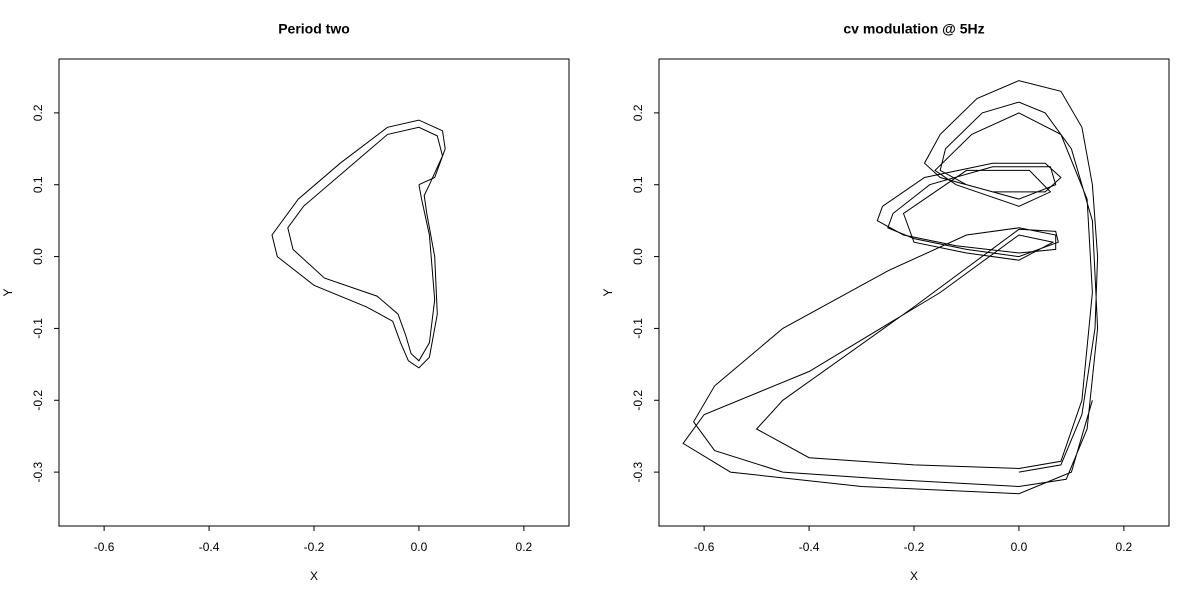  I want to click on chart-title: Period two, so click(314, 29).